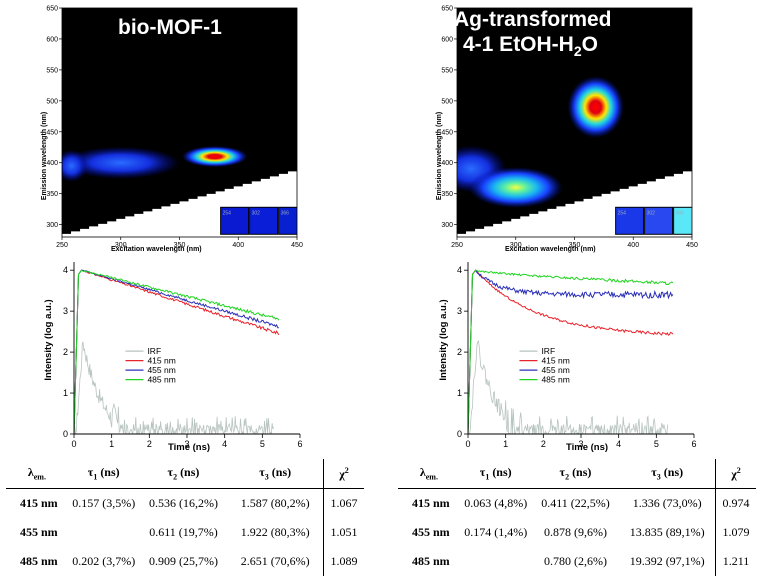  Describe the element at coordinates (52, 163) in the screenshot. I see `y-tick-label: 400` at that location.